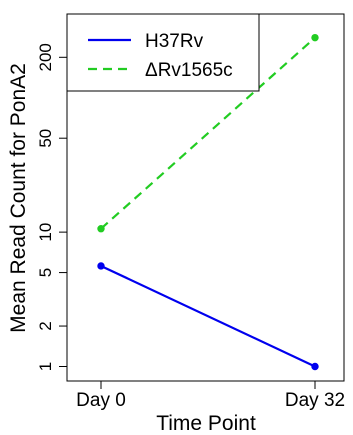 This screenshot has width=353, height=435. What do you see at coordinates (18, 198) in the screenshot?
I see `y-axis-label: Mean Read Count for PonA2` at bounding box center [18, 198].